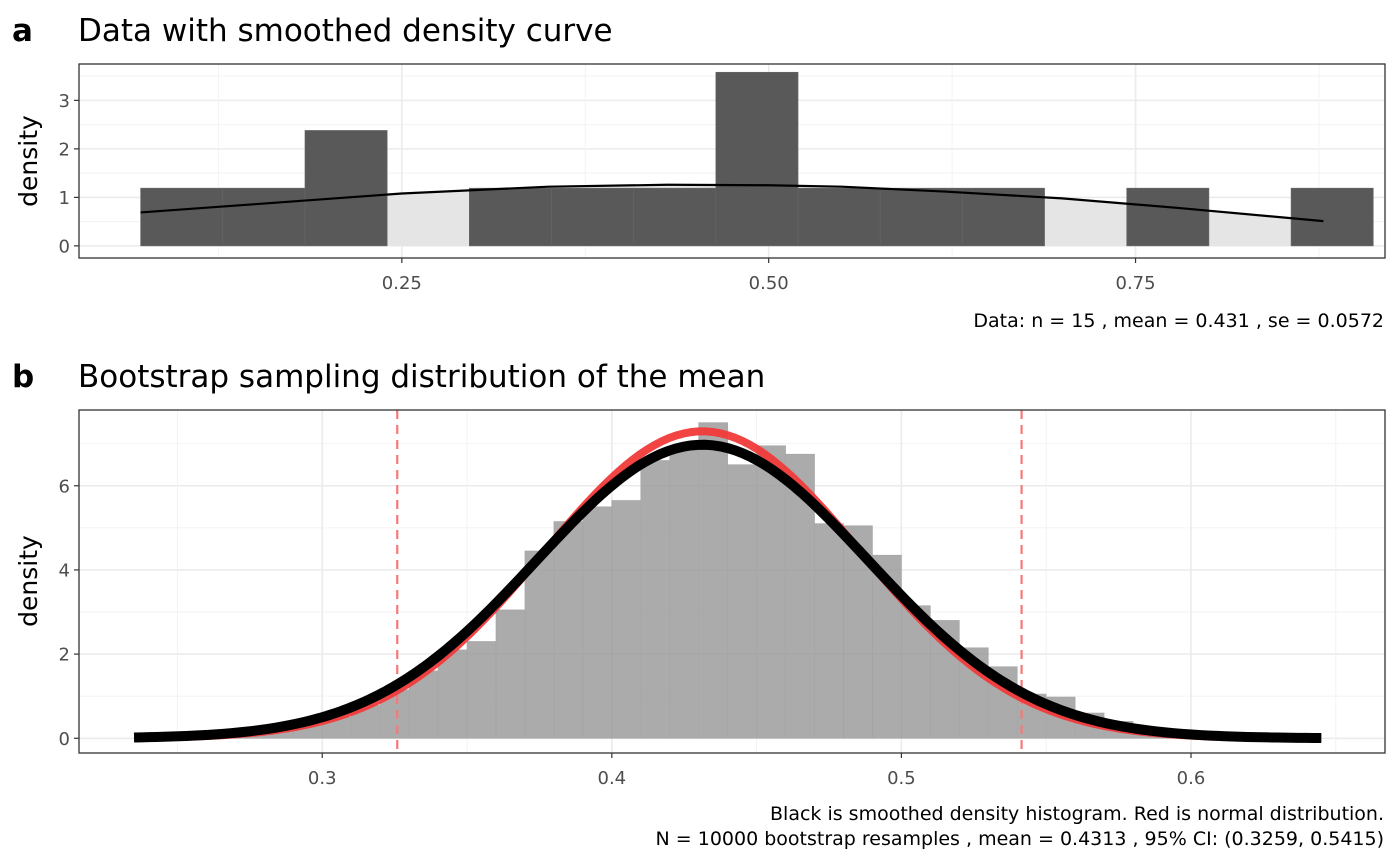 This screenshot has height=866, width=1400. Describe the element at coordinates (345, 31) in the screenshot. I see `panel-a-title: Data with smoothed density curve` at that location.